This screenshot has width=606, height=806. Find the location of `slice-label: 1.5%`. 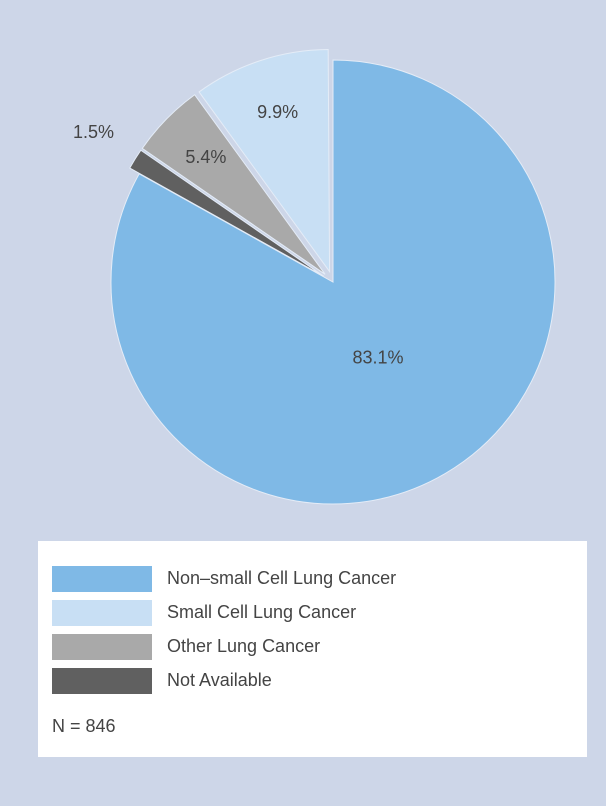

slice-label: 1.5% is located at coordinates (93, 132).